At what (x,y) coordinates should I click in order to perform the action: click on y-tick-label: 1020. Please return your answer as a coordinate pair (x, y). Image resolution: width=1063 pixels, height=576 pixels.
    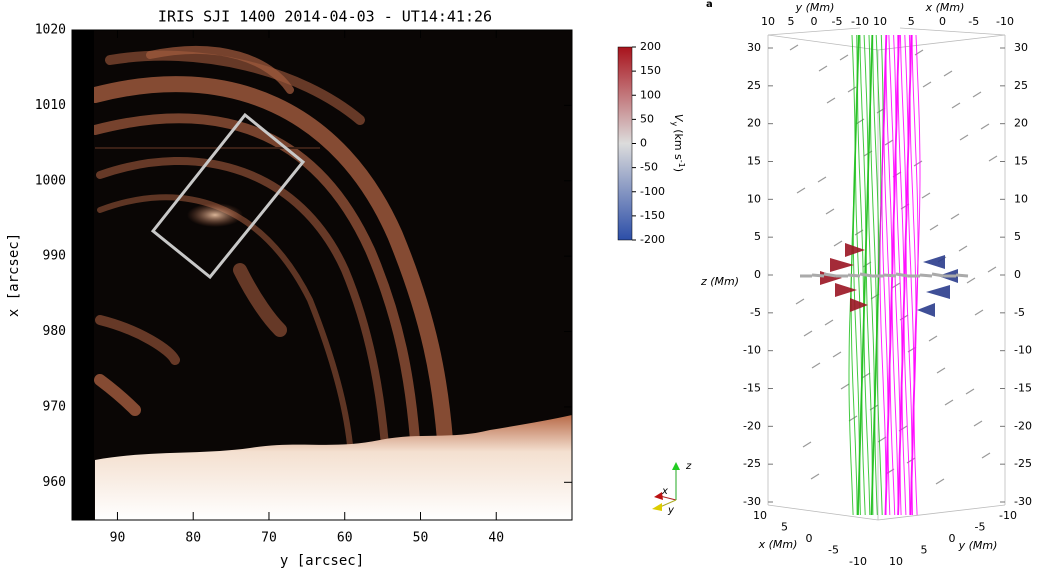
    Looking at the image, I should click on (50, 30).